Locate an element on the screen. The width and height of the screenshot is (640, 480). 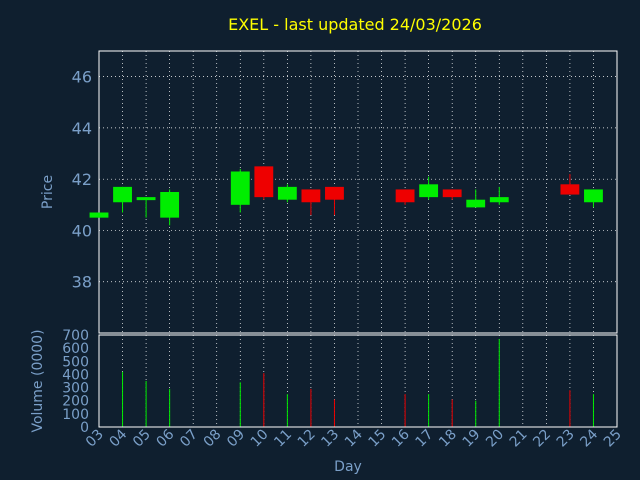
price-axis-label: Price is located at coordinates (48, 192).